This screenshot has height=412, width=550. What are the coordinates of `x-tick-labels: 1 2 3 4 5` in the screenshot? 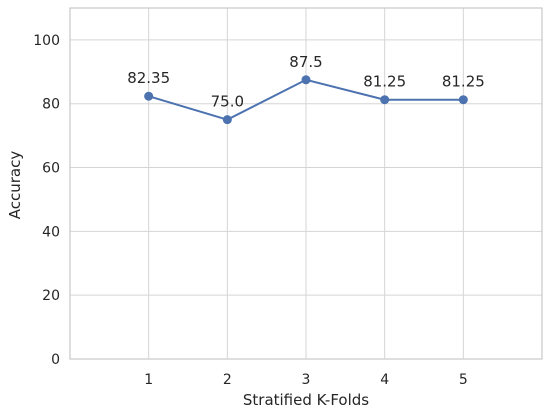 It's located at (306, 380).